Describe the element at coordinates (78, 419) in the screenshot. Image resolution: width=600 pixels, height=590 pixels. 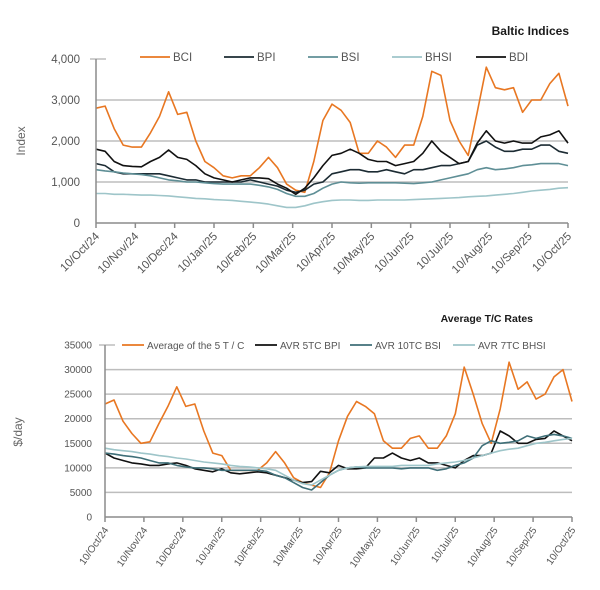
I see `y-tick-label: 20000` at that location.